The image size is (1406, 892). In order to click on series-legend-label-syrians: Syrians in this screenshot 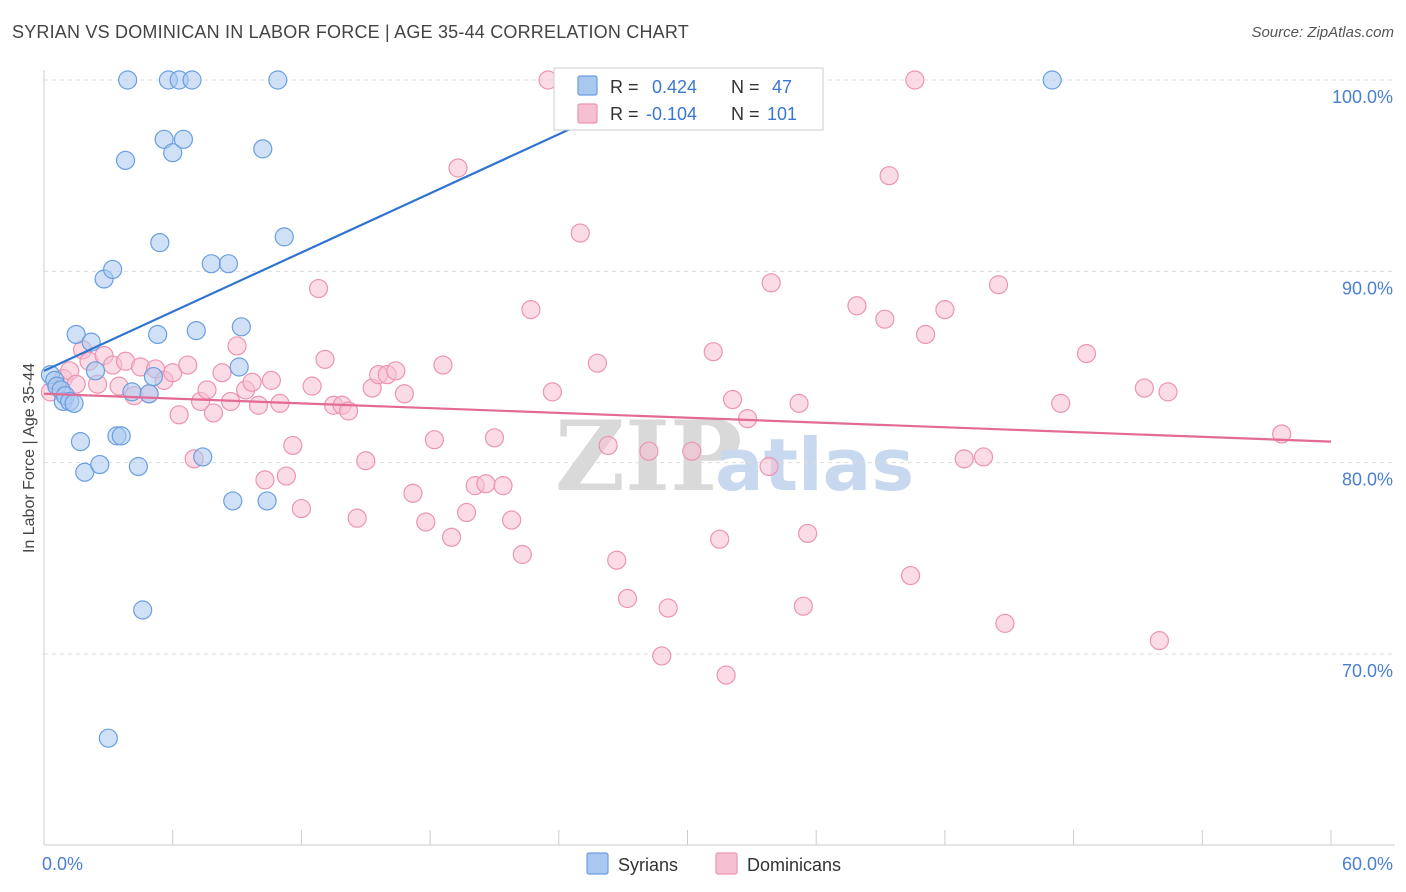, I will do `click(648, 865)`.